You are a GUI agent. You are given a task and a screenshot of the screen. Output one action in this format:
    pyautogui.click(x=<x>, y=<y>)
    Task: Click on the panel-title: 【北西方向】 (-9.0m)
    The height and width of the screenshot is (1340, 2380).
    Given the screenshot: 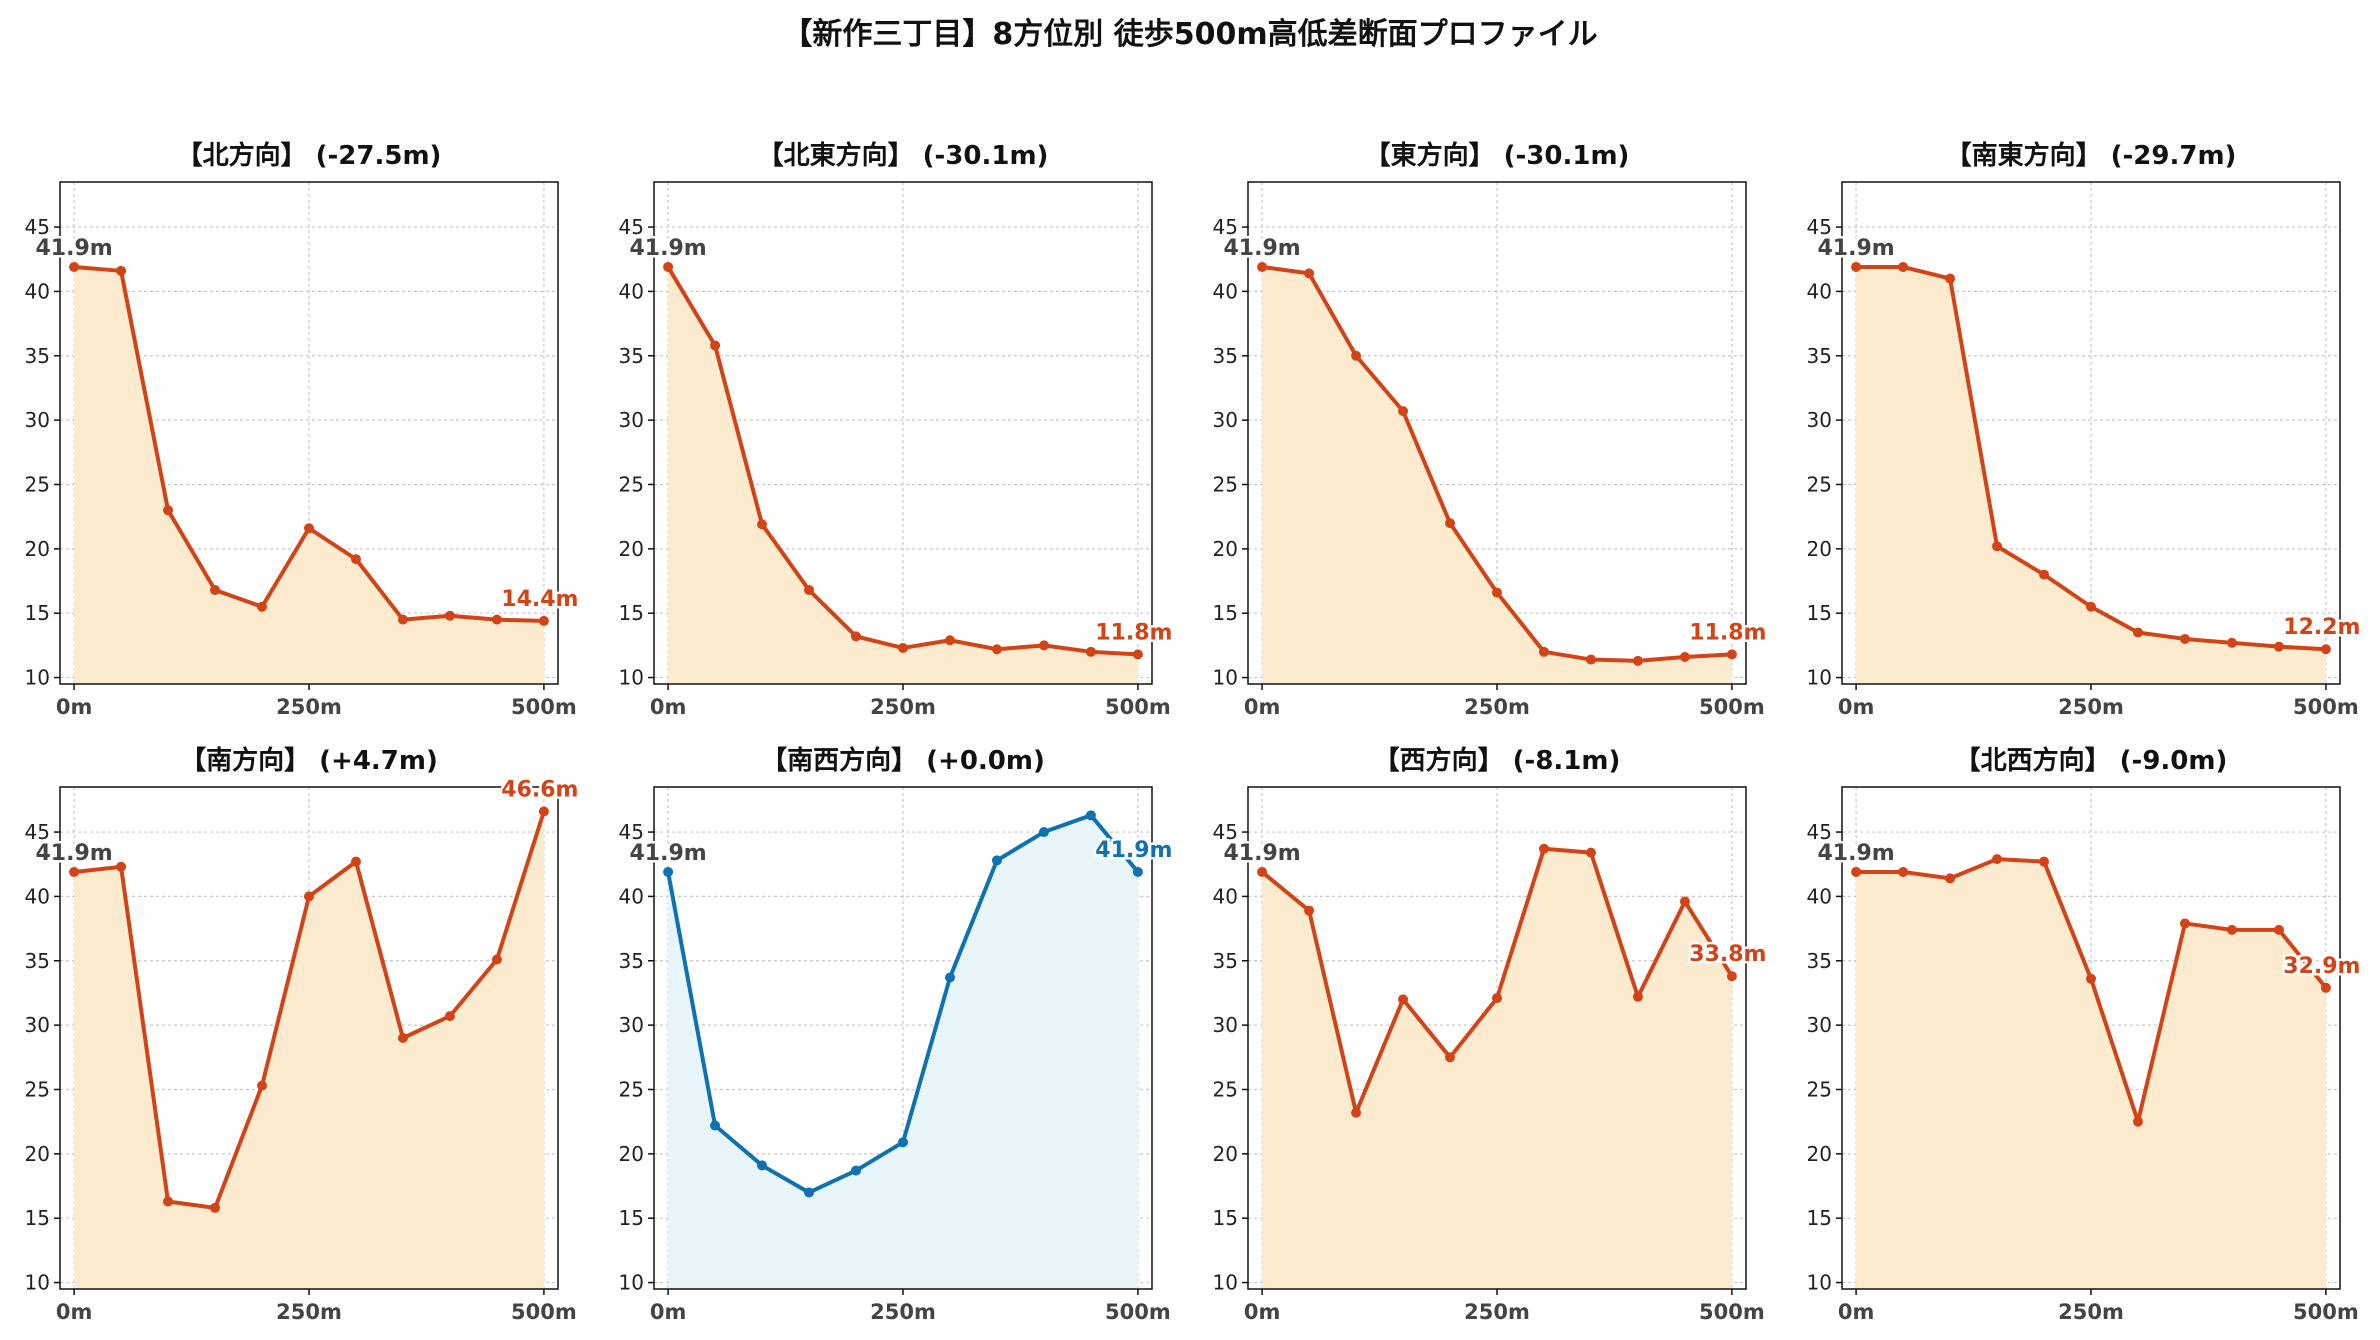 What is the action you would take?
    pyautogui.click(x=2091, y=760)
    